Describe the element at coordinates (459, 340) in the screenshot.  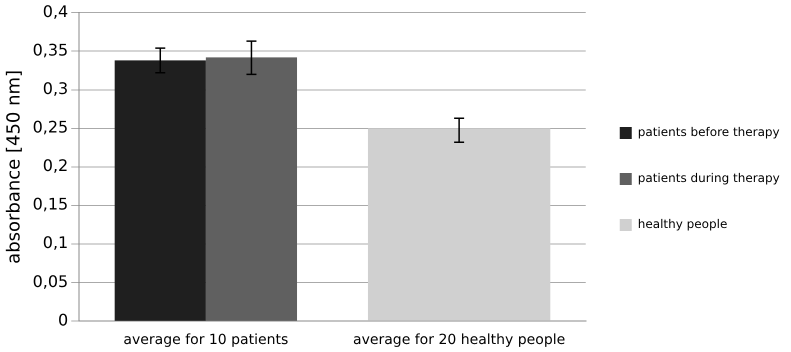
I see `x-tick-label: average for 20 healthy people` at that location.